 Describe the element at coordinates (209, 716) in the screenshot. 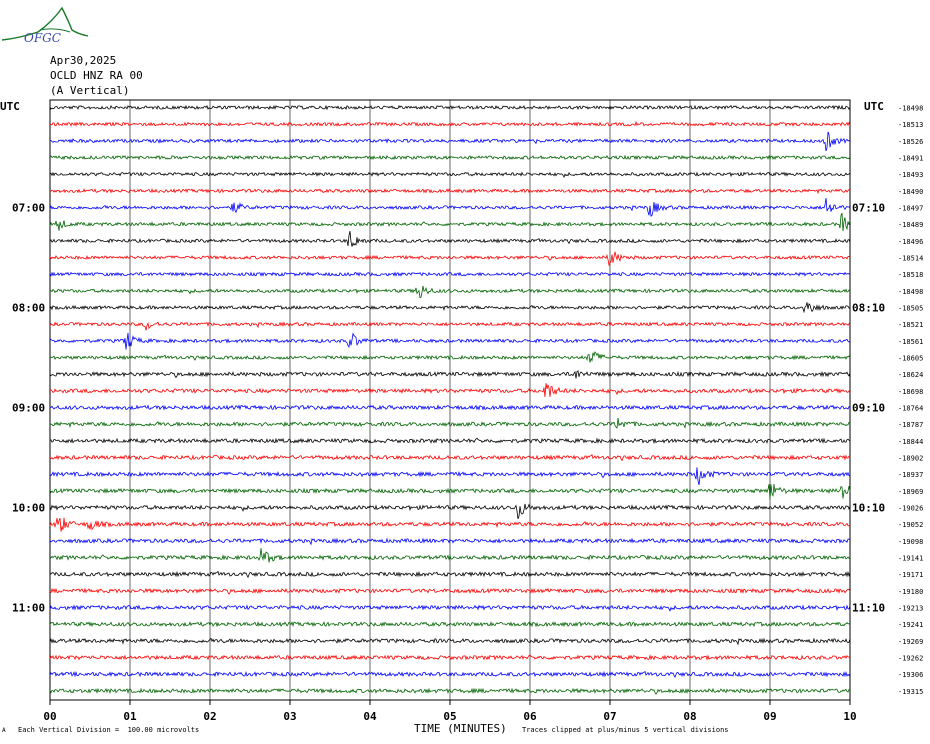

I see `x-tick-label: 02` at that location.